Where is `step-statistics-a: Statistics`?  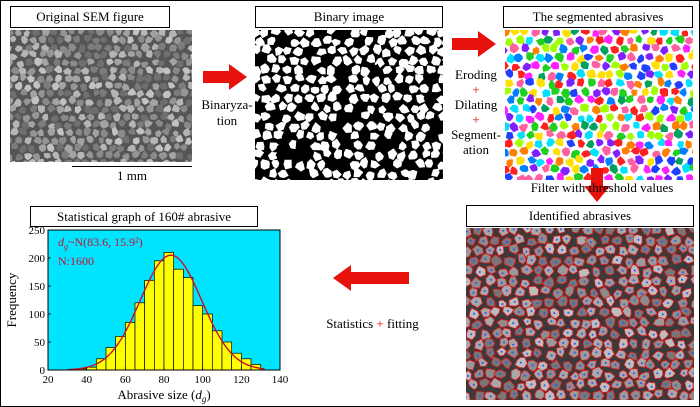
step-statistics-a: Statistics is located at coordinates (350, 323).